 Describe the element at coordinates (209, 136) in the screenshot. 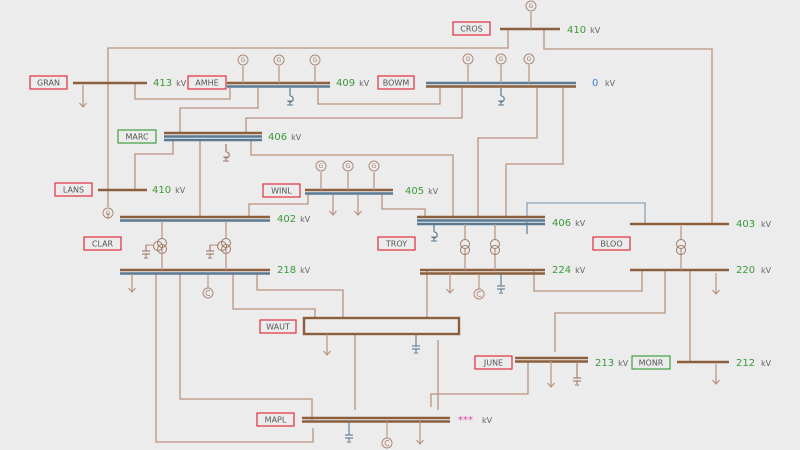

I see `bus-marc: MARC 406 kV` at that location.